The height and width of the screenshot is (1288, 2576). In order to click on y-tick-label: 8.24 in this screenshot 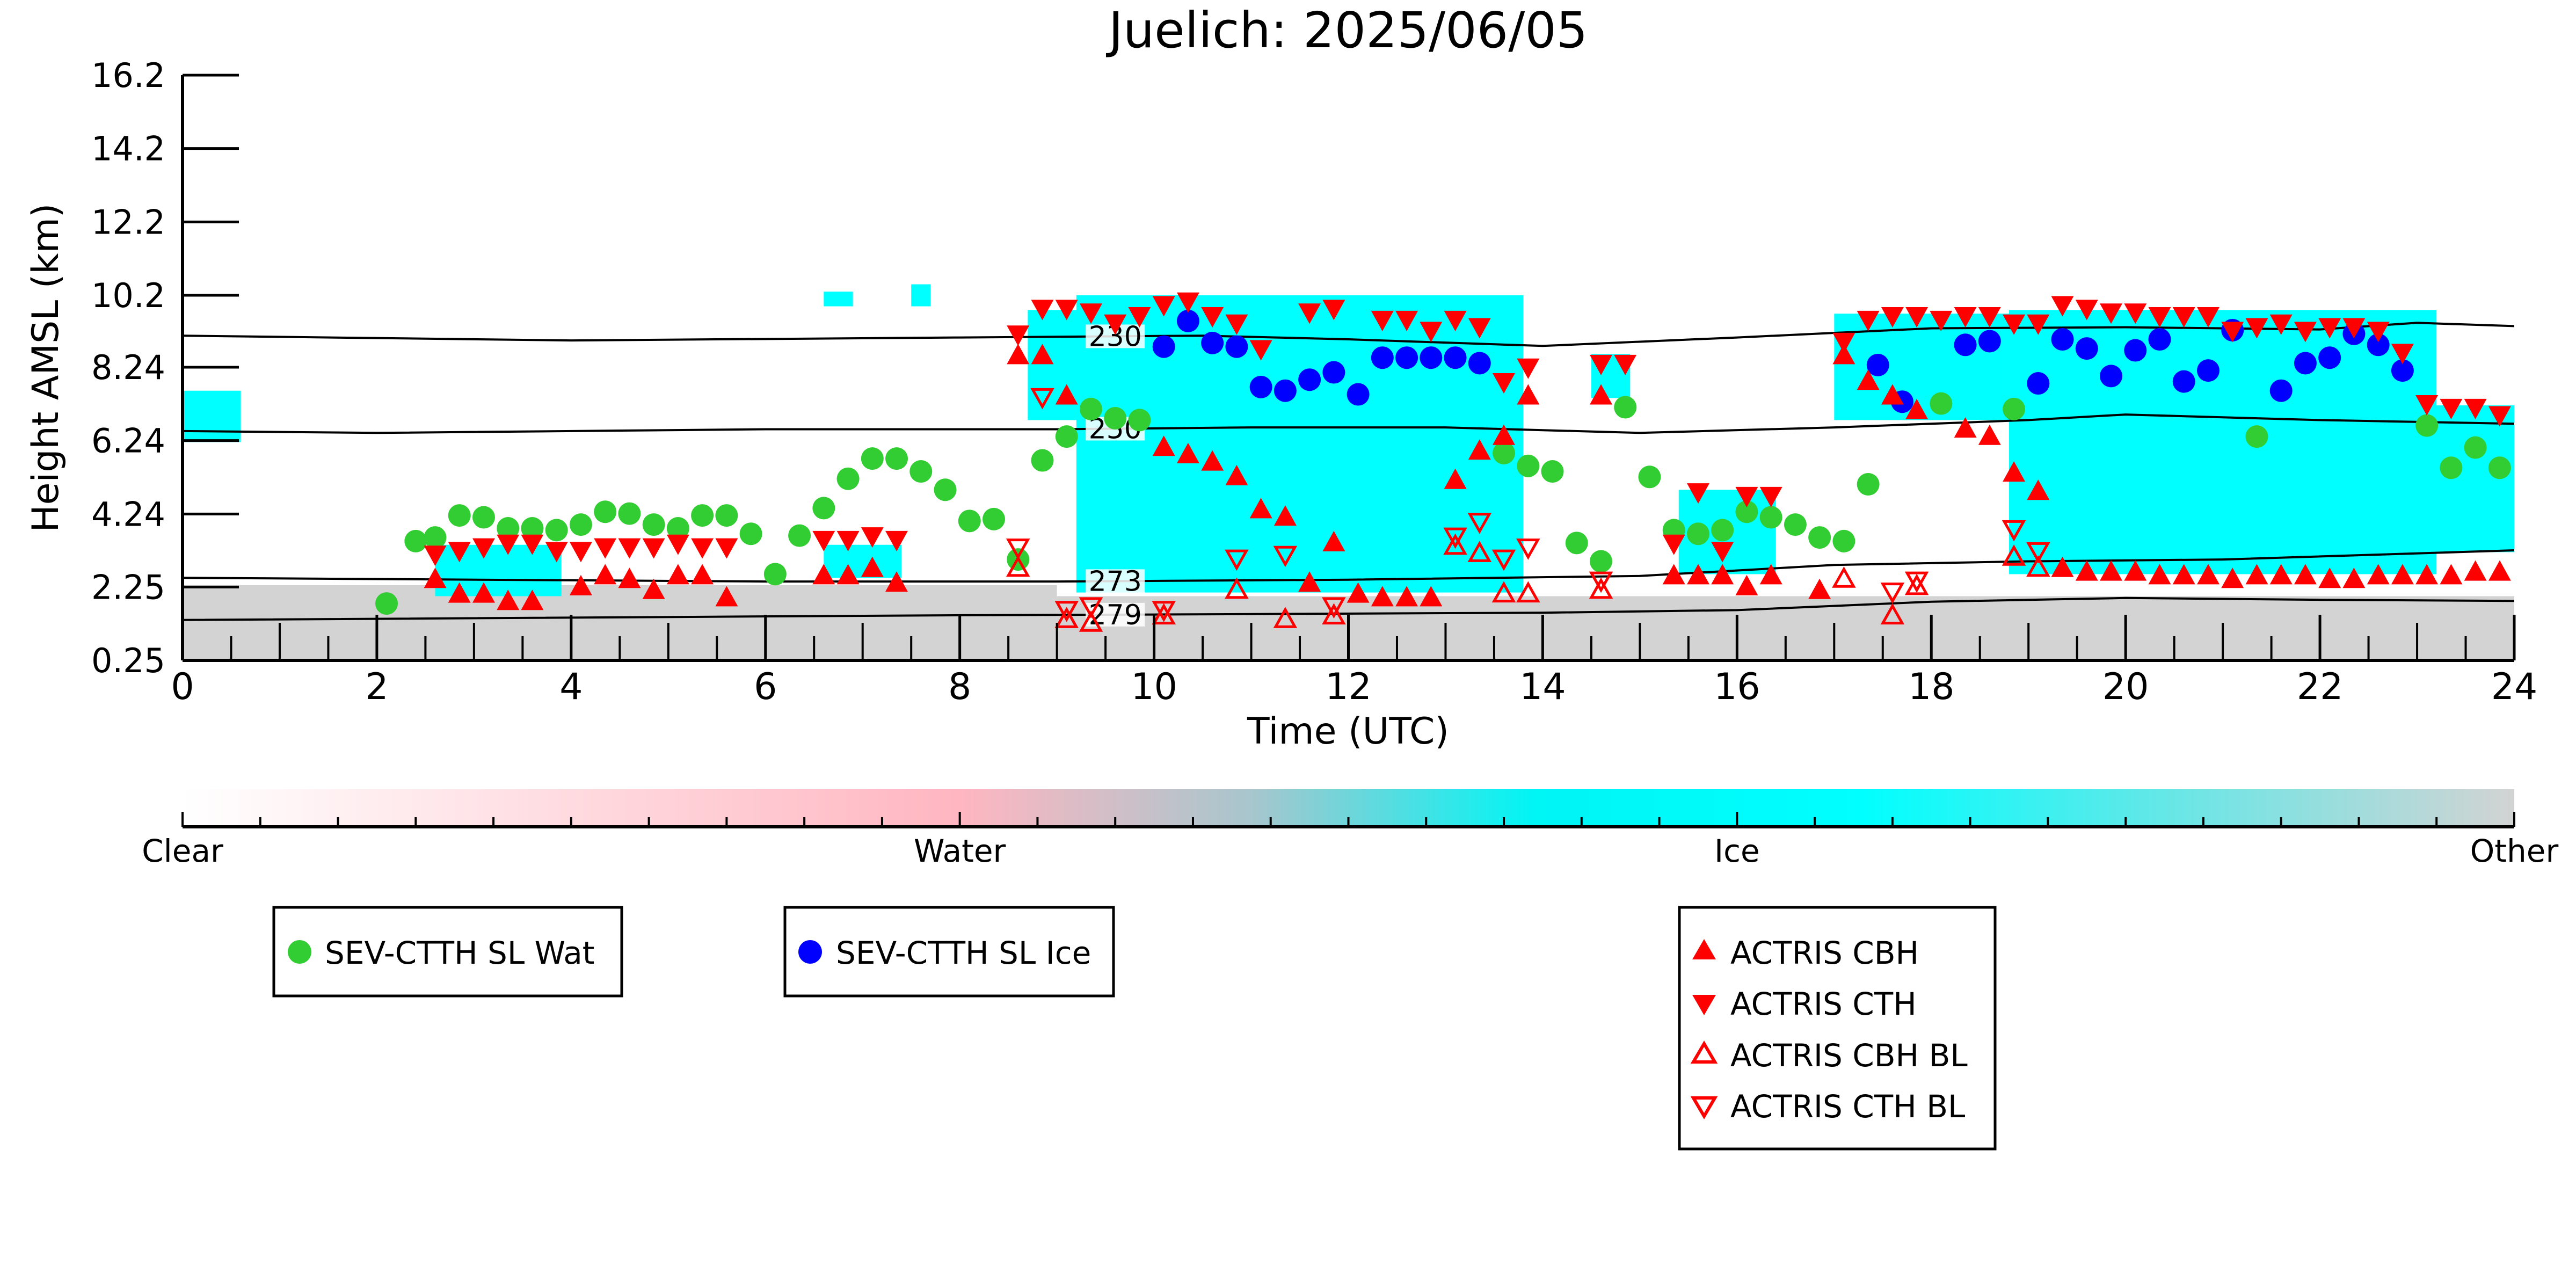, I will do `click(128, 367)`.